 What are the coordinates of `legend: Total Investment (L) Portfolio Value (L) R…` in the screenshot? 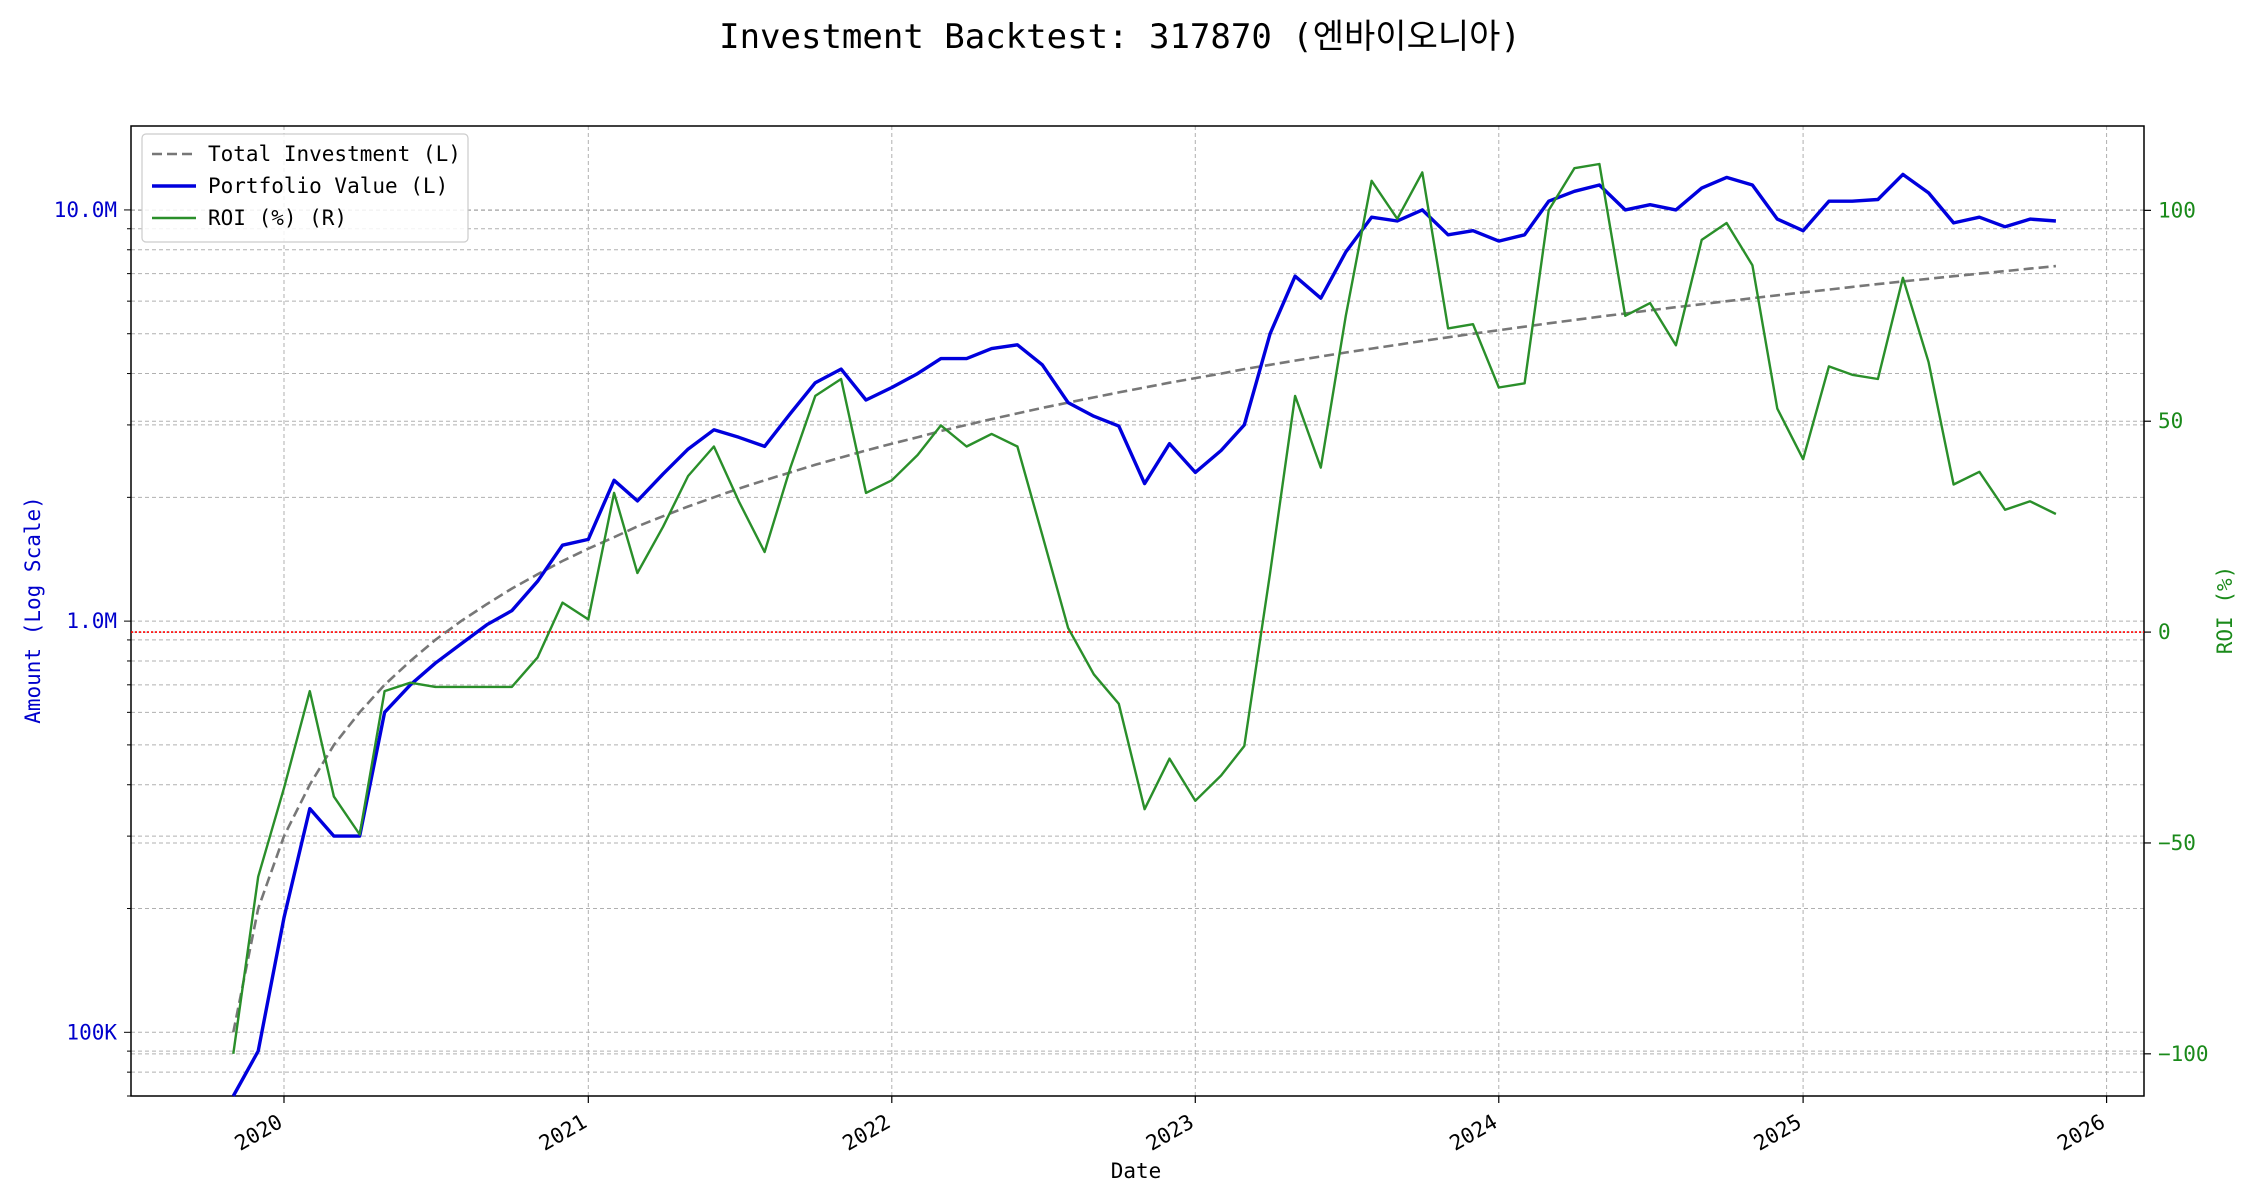 It's located at (305, 188).